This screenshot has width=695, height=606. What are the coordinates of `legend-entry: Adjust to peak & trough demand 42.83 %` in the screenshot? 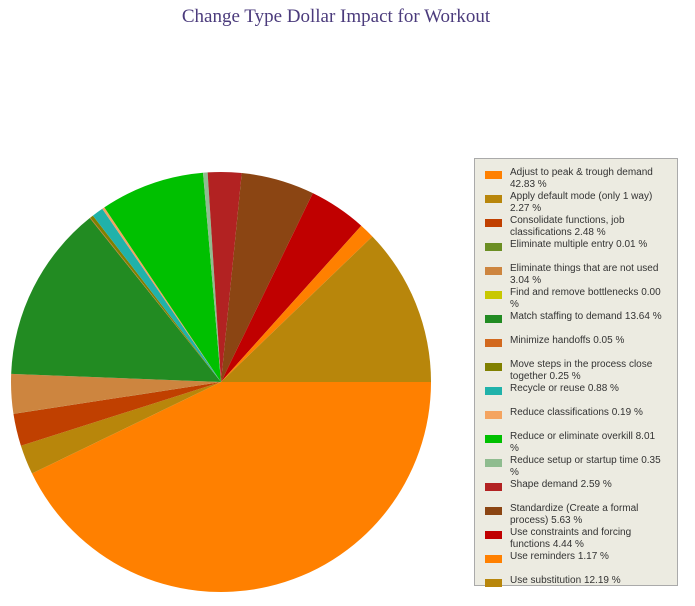 It's located at (581, 178).